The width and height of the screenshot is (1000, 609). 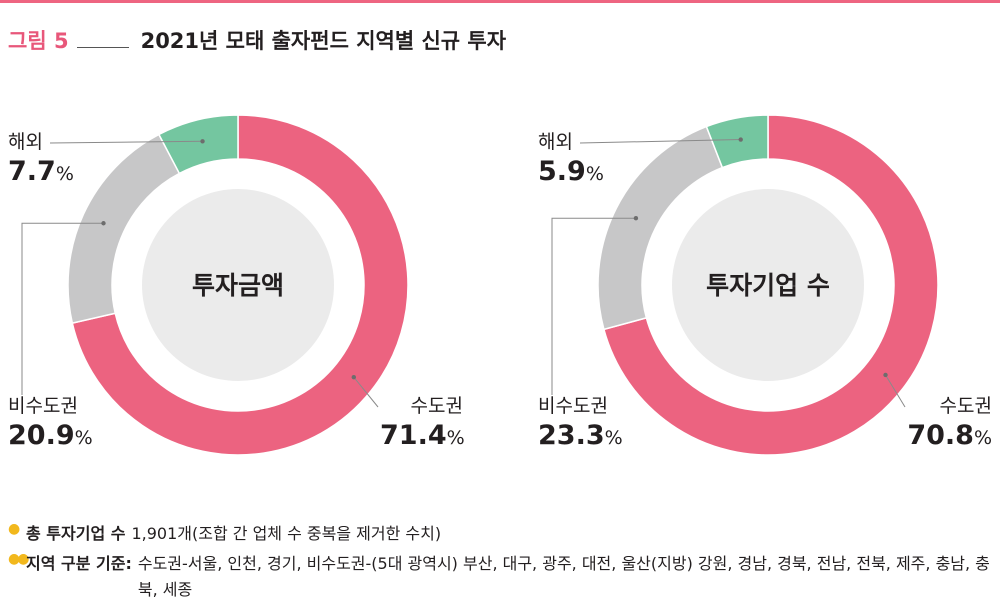 What do you see at coordinates (38, 41) in the screenshot?
I see `figure-number: 그림 5` at bounding box center [38, 41].